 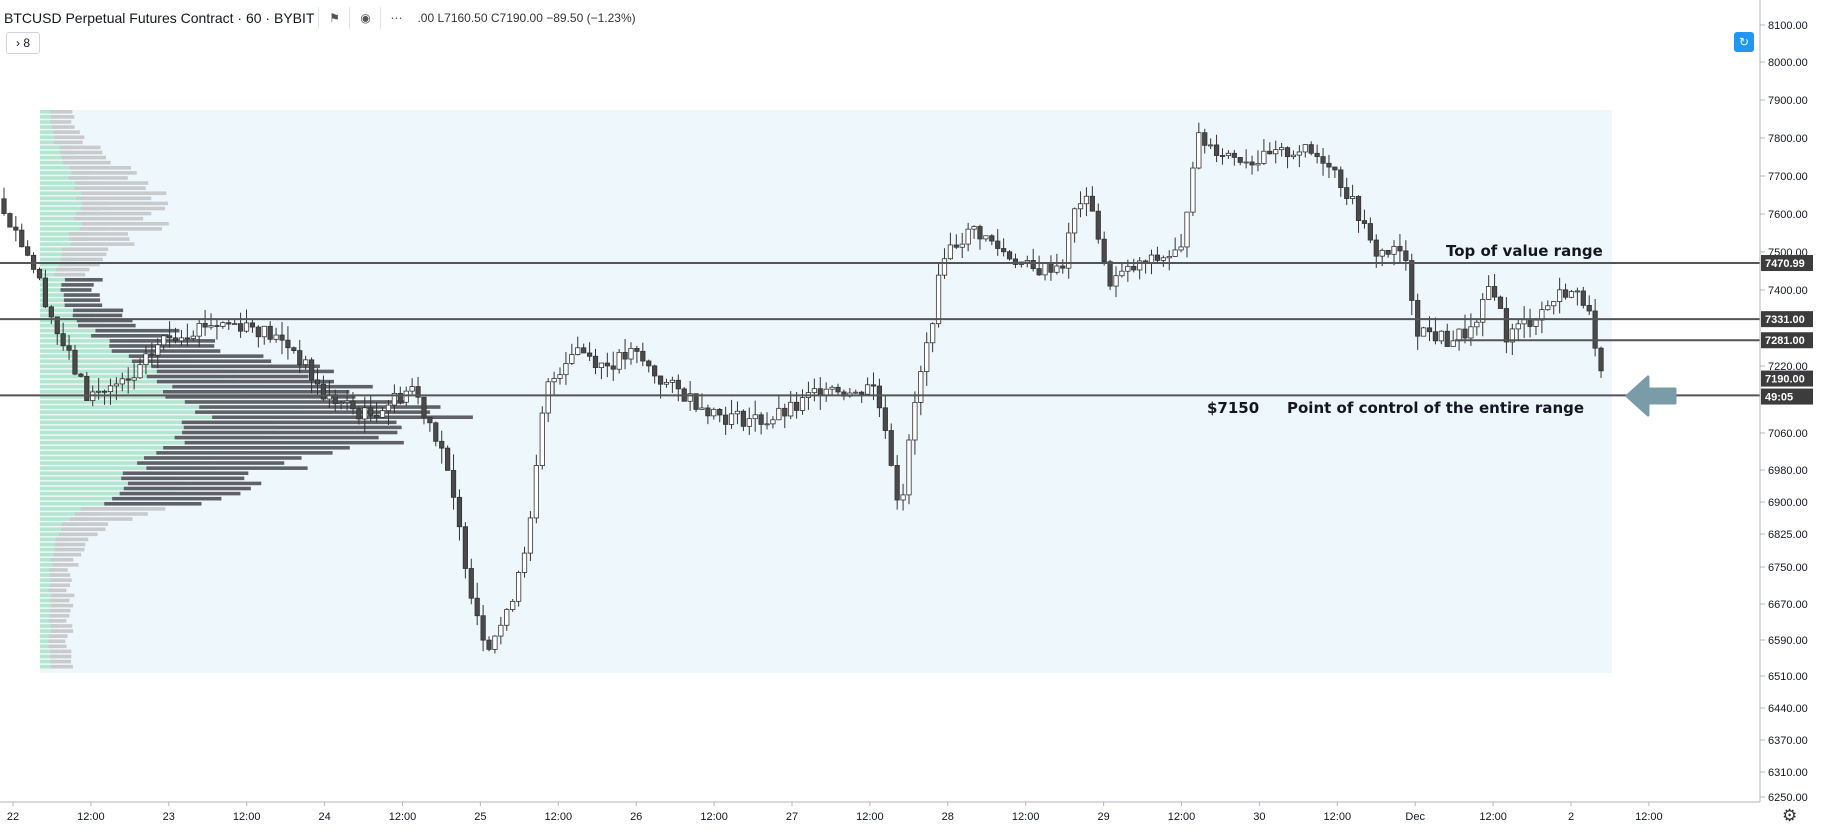 What do you see at coordinates (396, 18) in the screenshot?
I see `more-icon: ⋯` at bounding box center [396, 18].